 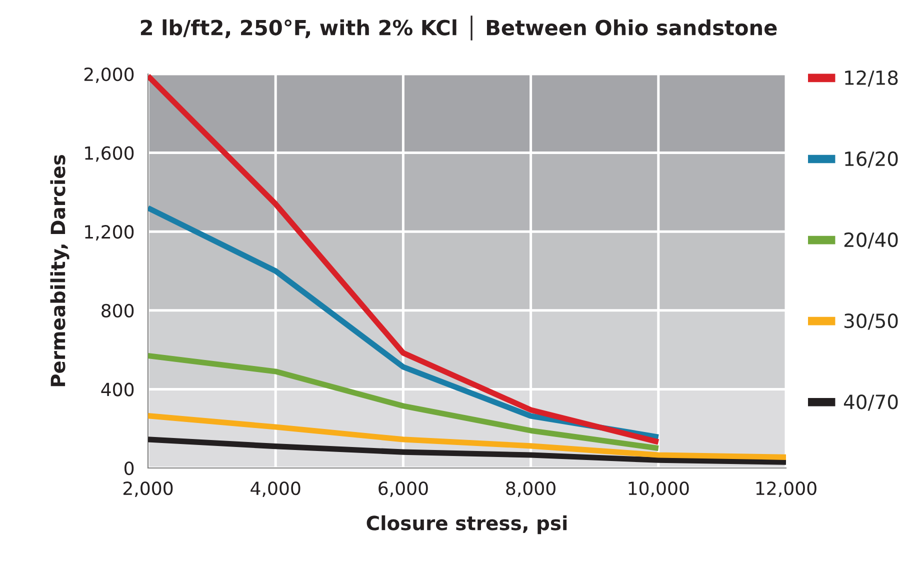 I want to click on x-tick-label: 2,000, so click(x=148, y=490).